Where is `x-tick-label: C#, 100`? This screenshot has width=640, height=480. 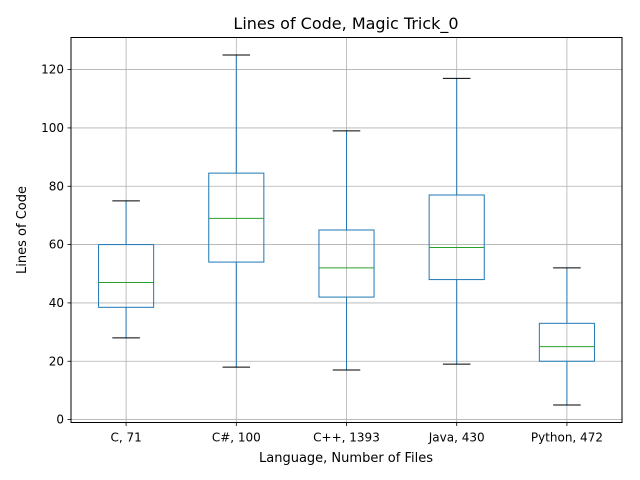 x-tick-label: C#, 100 is located at coordinates (236, 438).